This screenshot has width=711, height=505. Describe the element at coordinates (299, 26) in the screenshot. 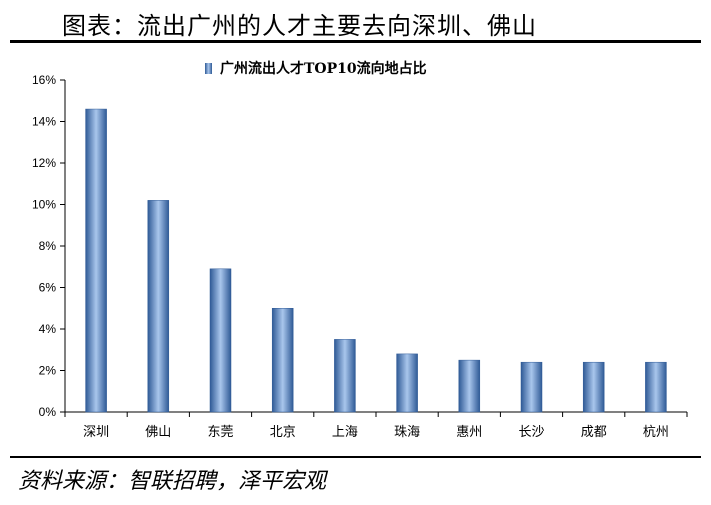

I see `page-title: 图表：流出广州的人才主要去向深圳、佛山` at that location.